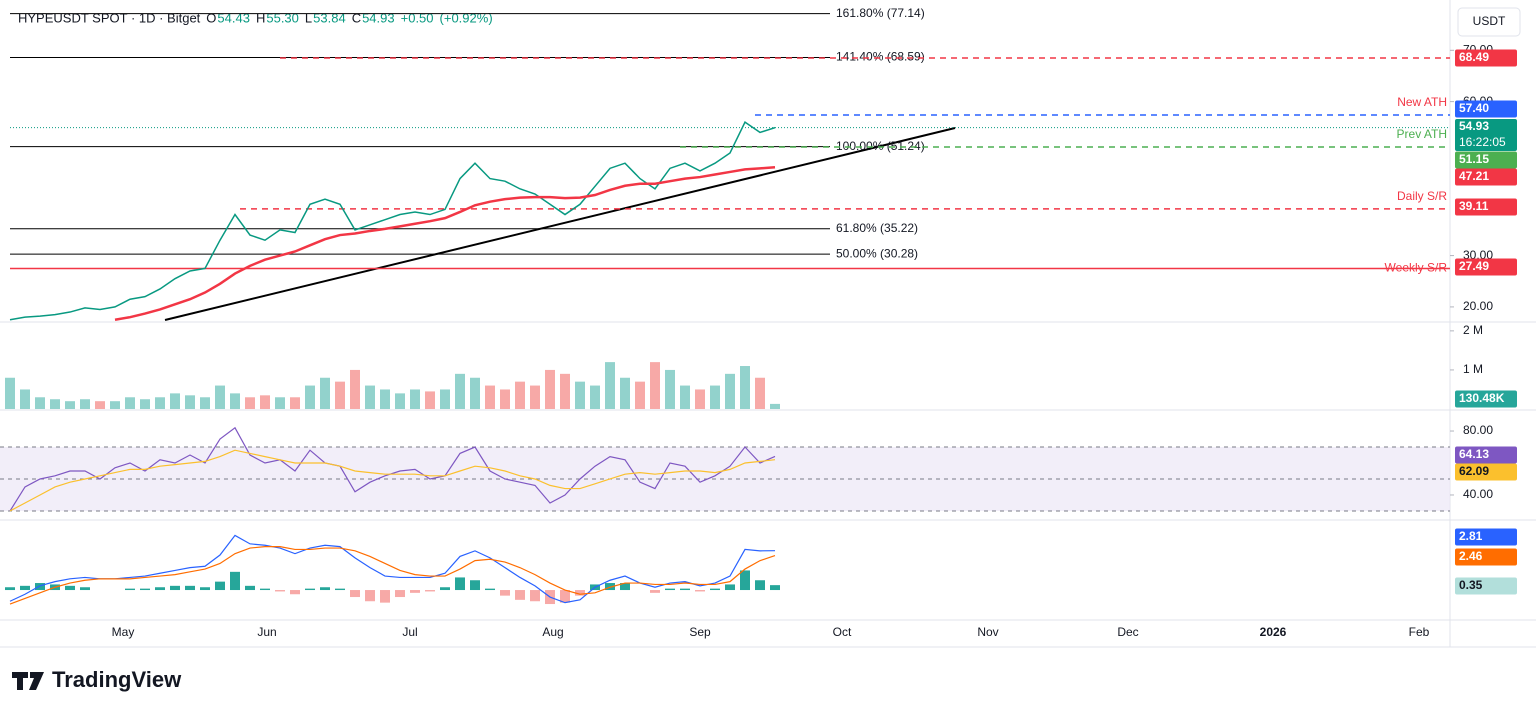 This screenshot has height=711, width=1536. What do you see at coordinates (1474, 206) in the screenshot?
I see `price-tag-label: 39.11` at bounding box center [1474, 206].